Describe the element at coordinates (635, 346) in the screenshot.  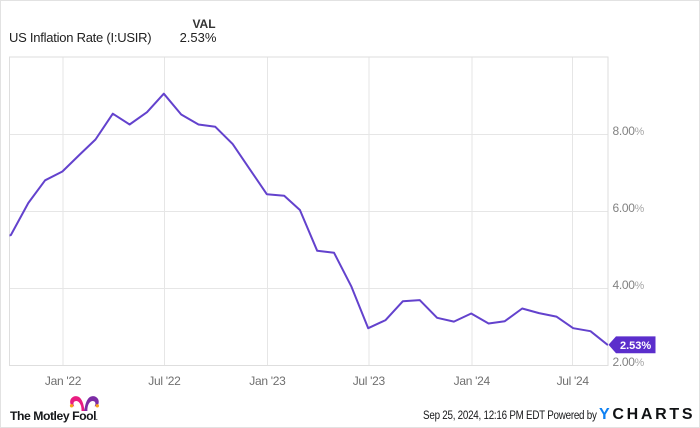
I see `svg-text: 2.53%` at that location.